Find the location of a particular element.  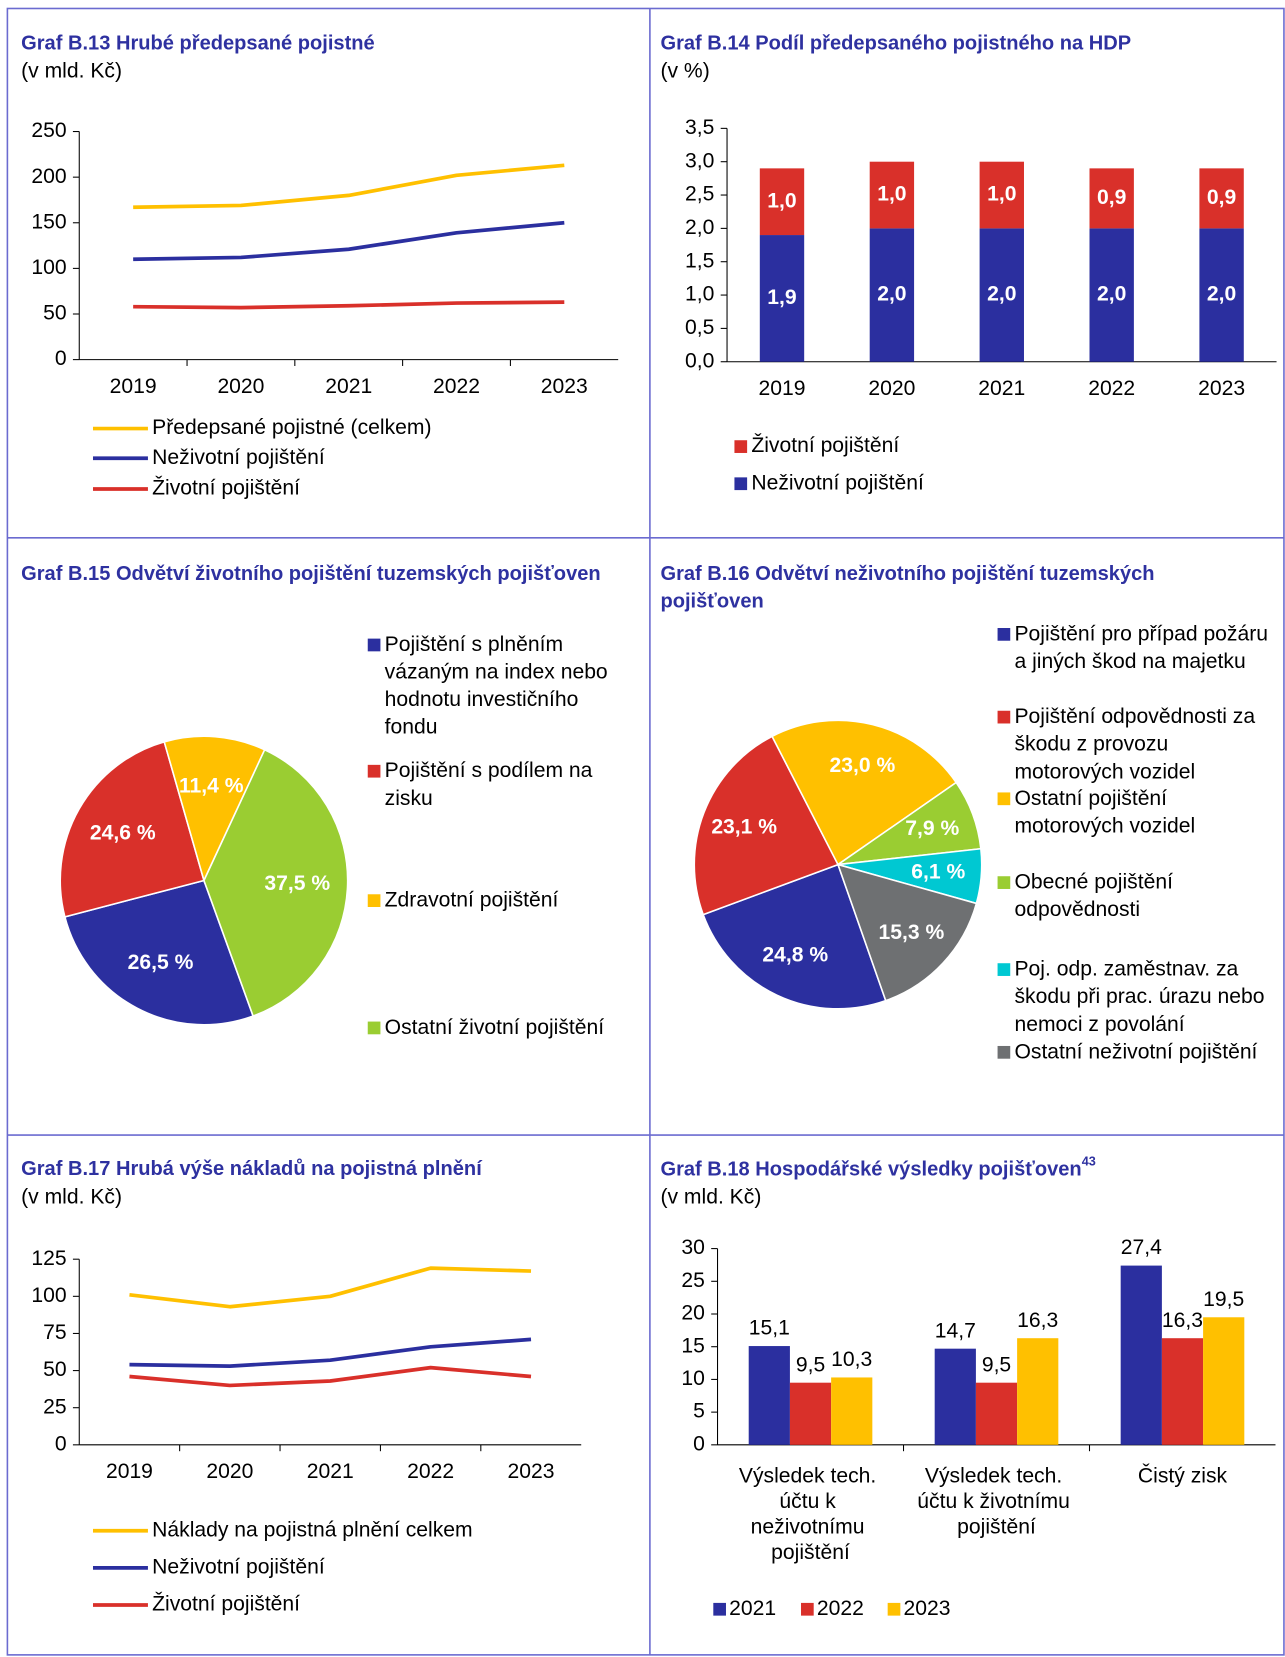

y-tick-label: 50 is located at coordinates (55, 313).